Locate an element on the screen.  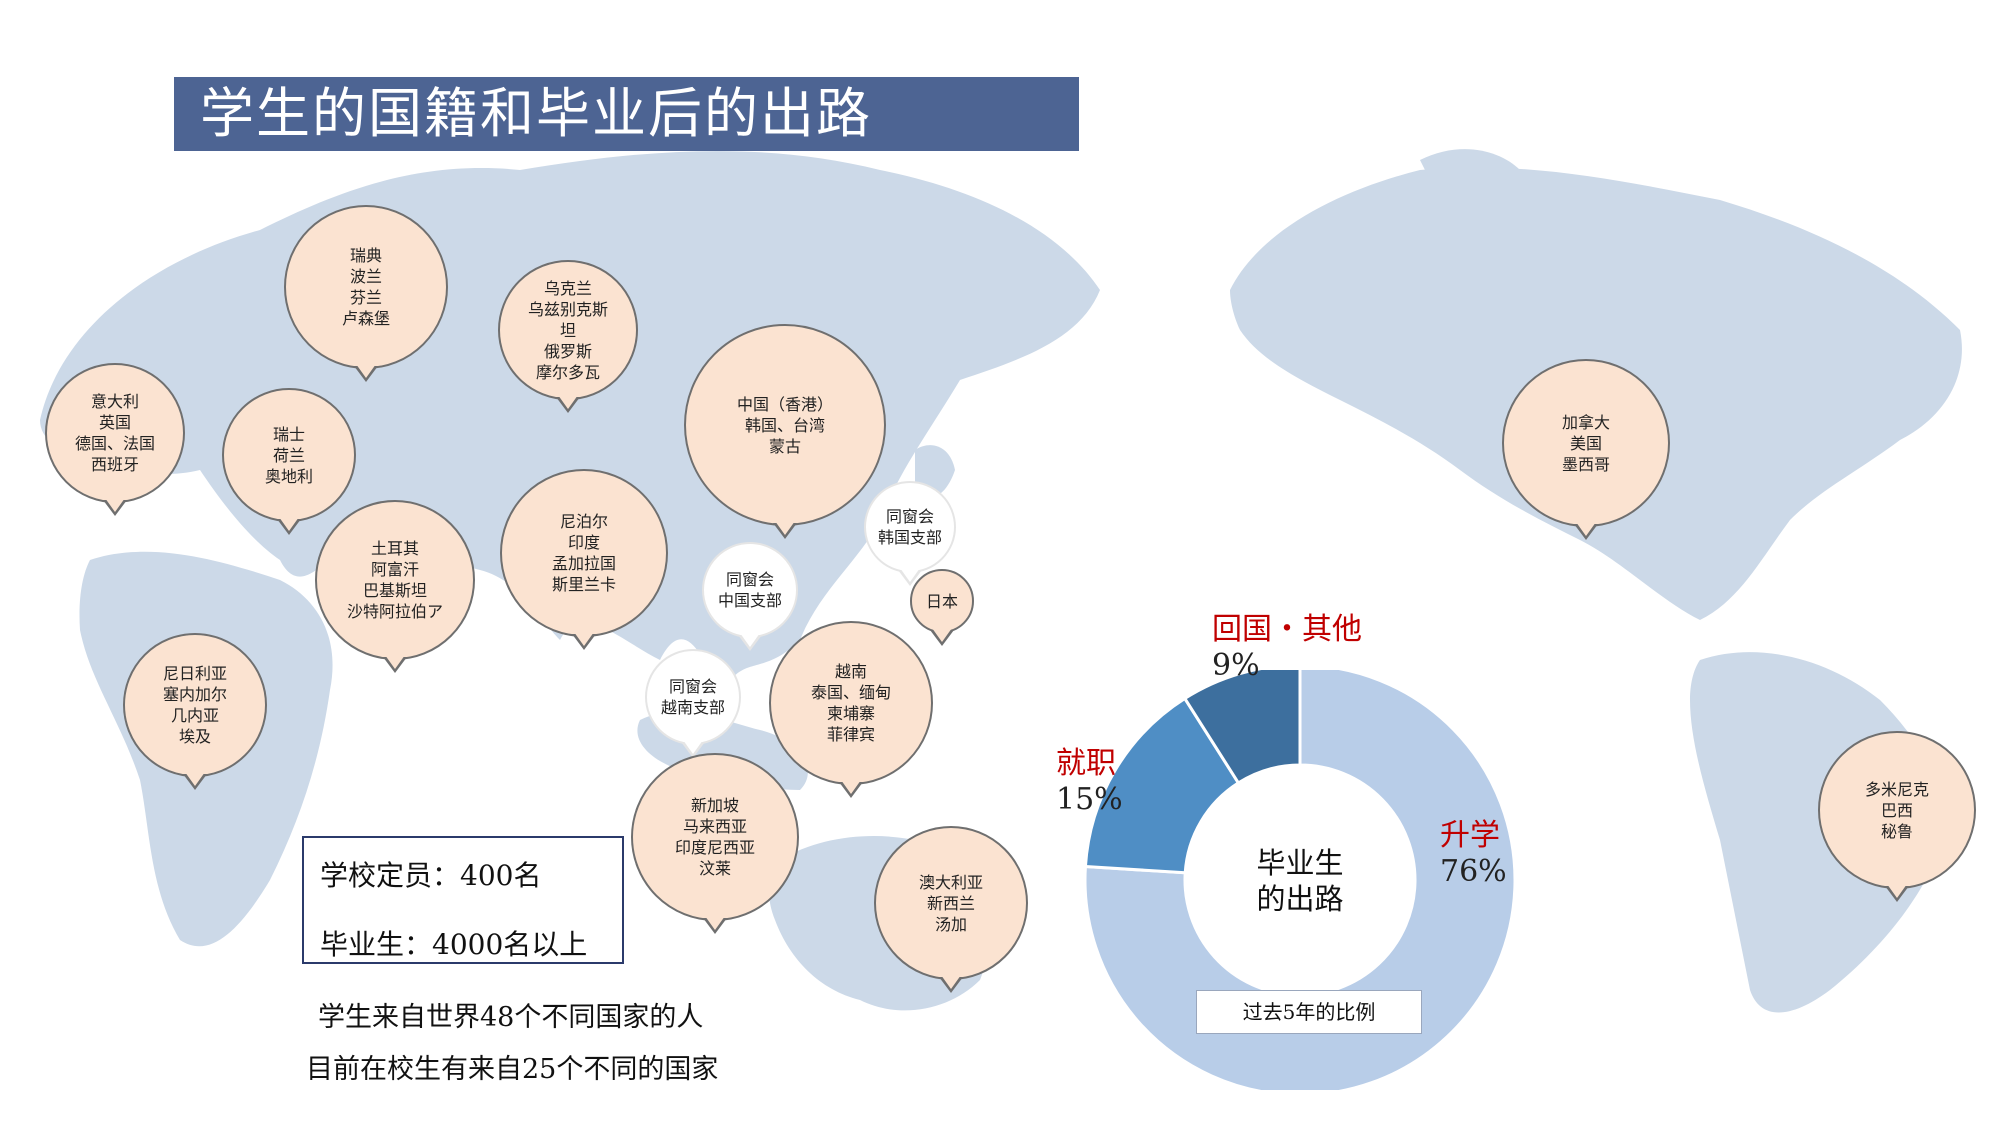
country-bubble-scandinavia: 瑞典 波兰 芬兰 卢森堡 is located at coordinates (366, 287).